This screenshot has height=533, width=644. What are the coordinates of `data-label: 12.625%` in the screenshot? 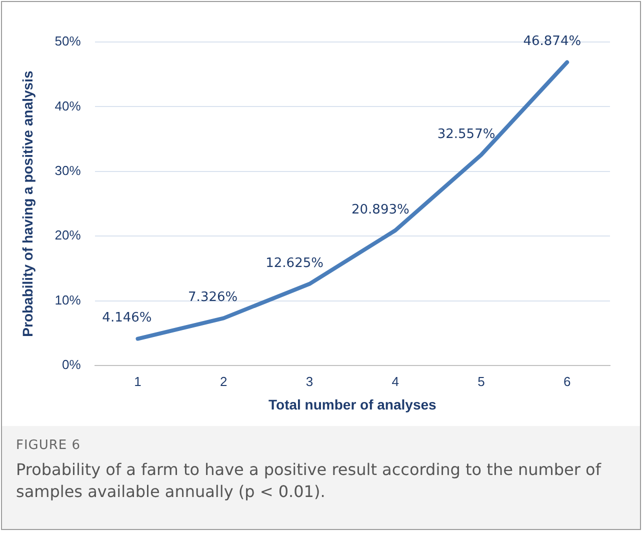 It's located at (295, 263).